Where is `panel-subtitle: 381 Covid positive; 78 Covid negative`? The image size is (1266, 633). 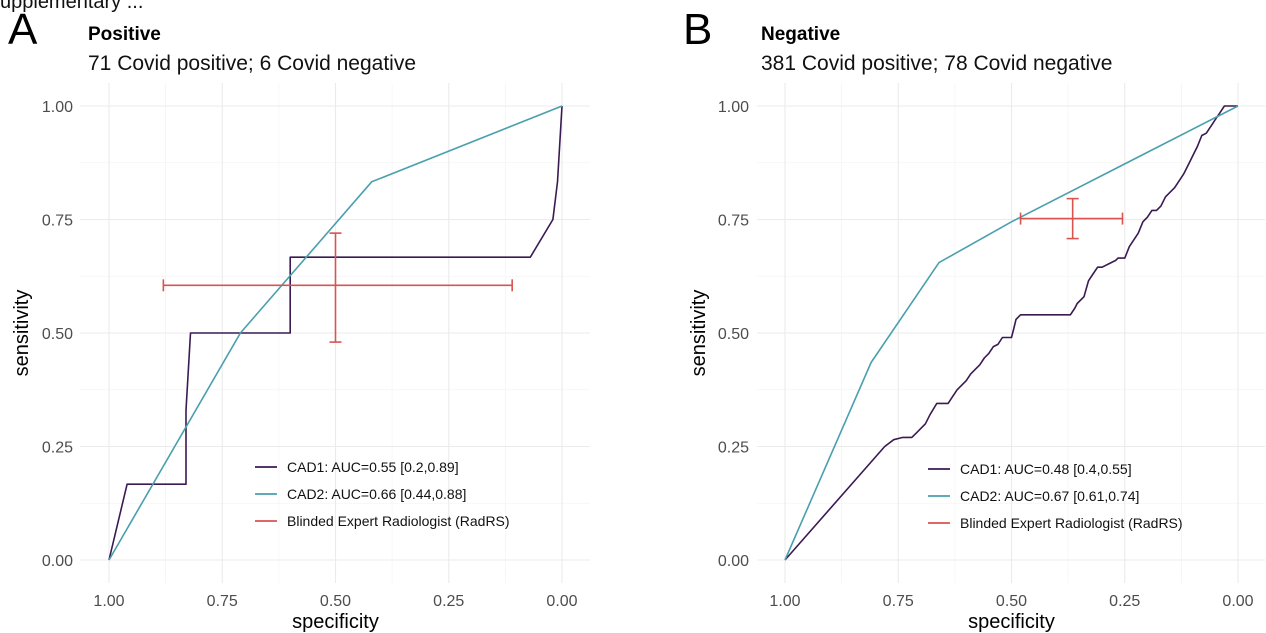 panel-subtitle: 381 Covid positive; 78 Covid negative is located at coordinates (936, 63).